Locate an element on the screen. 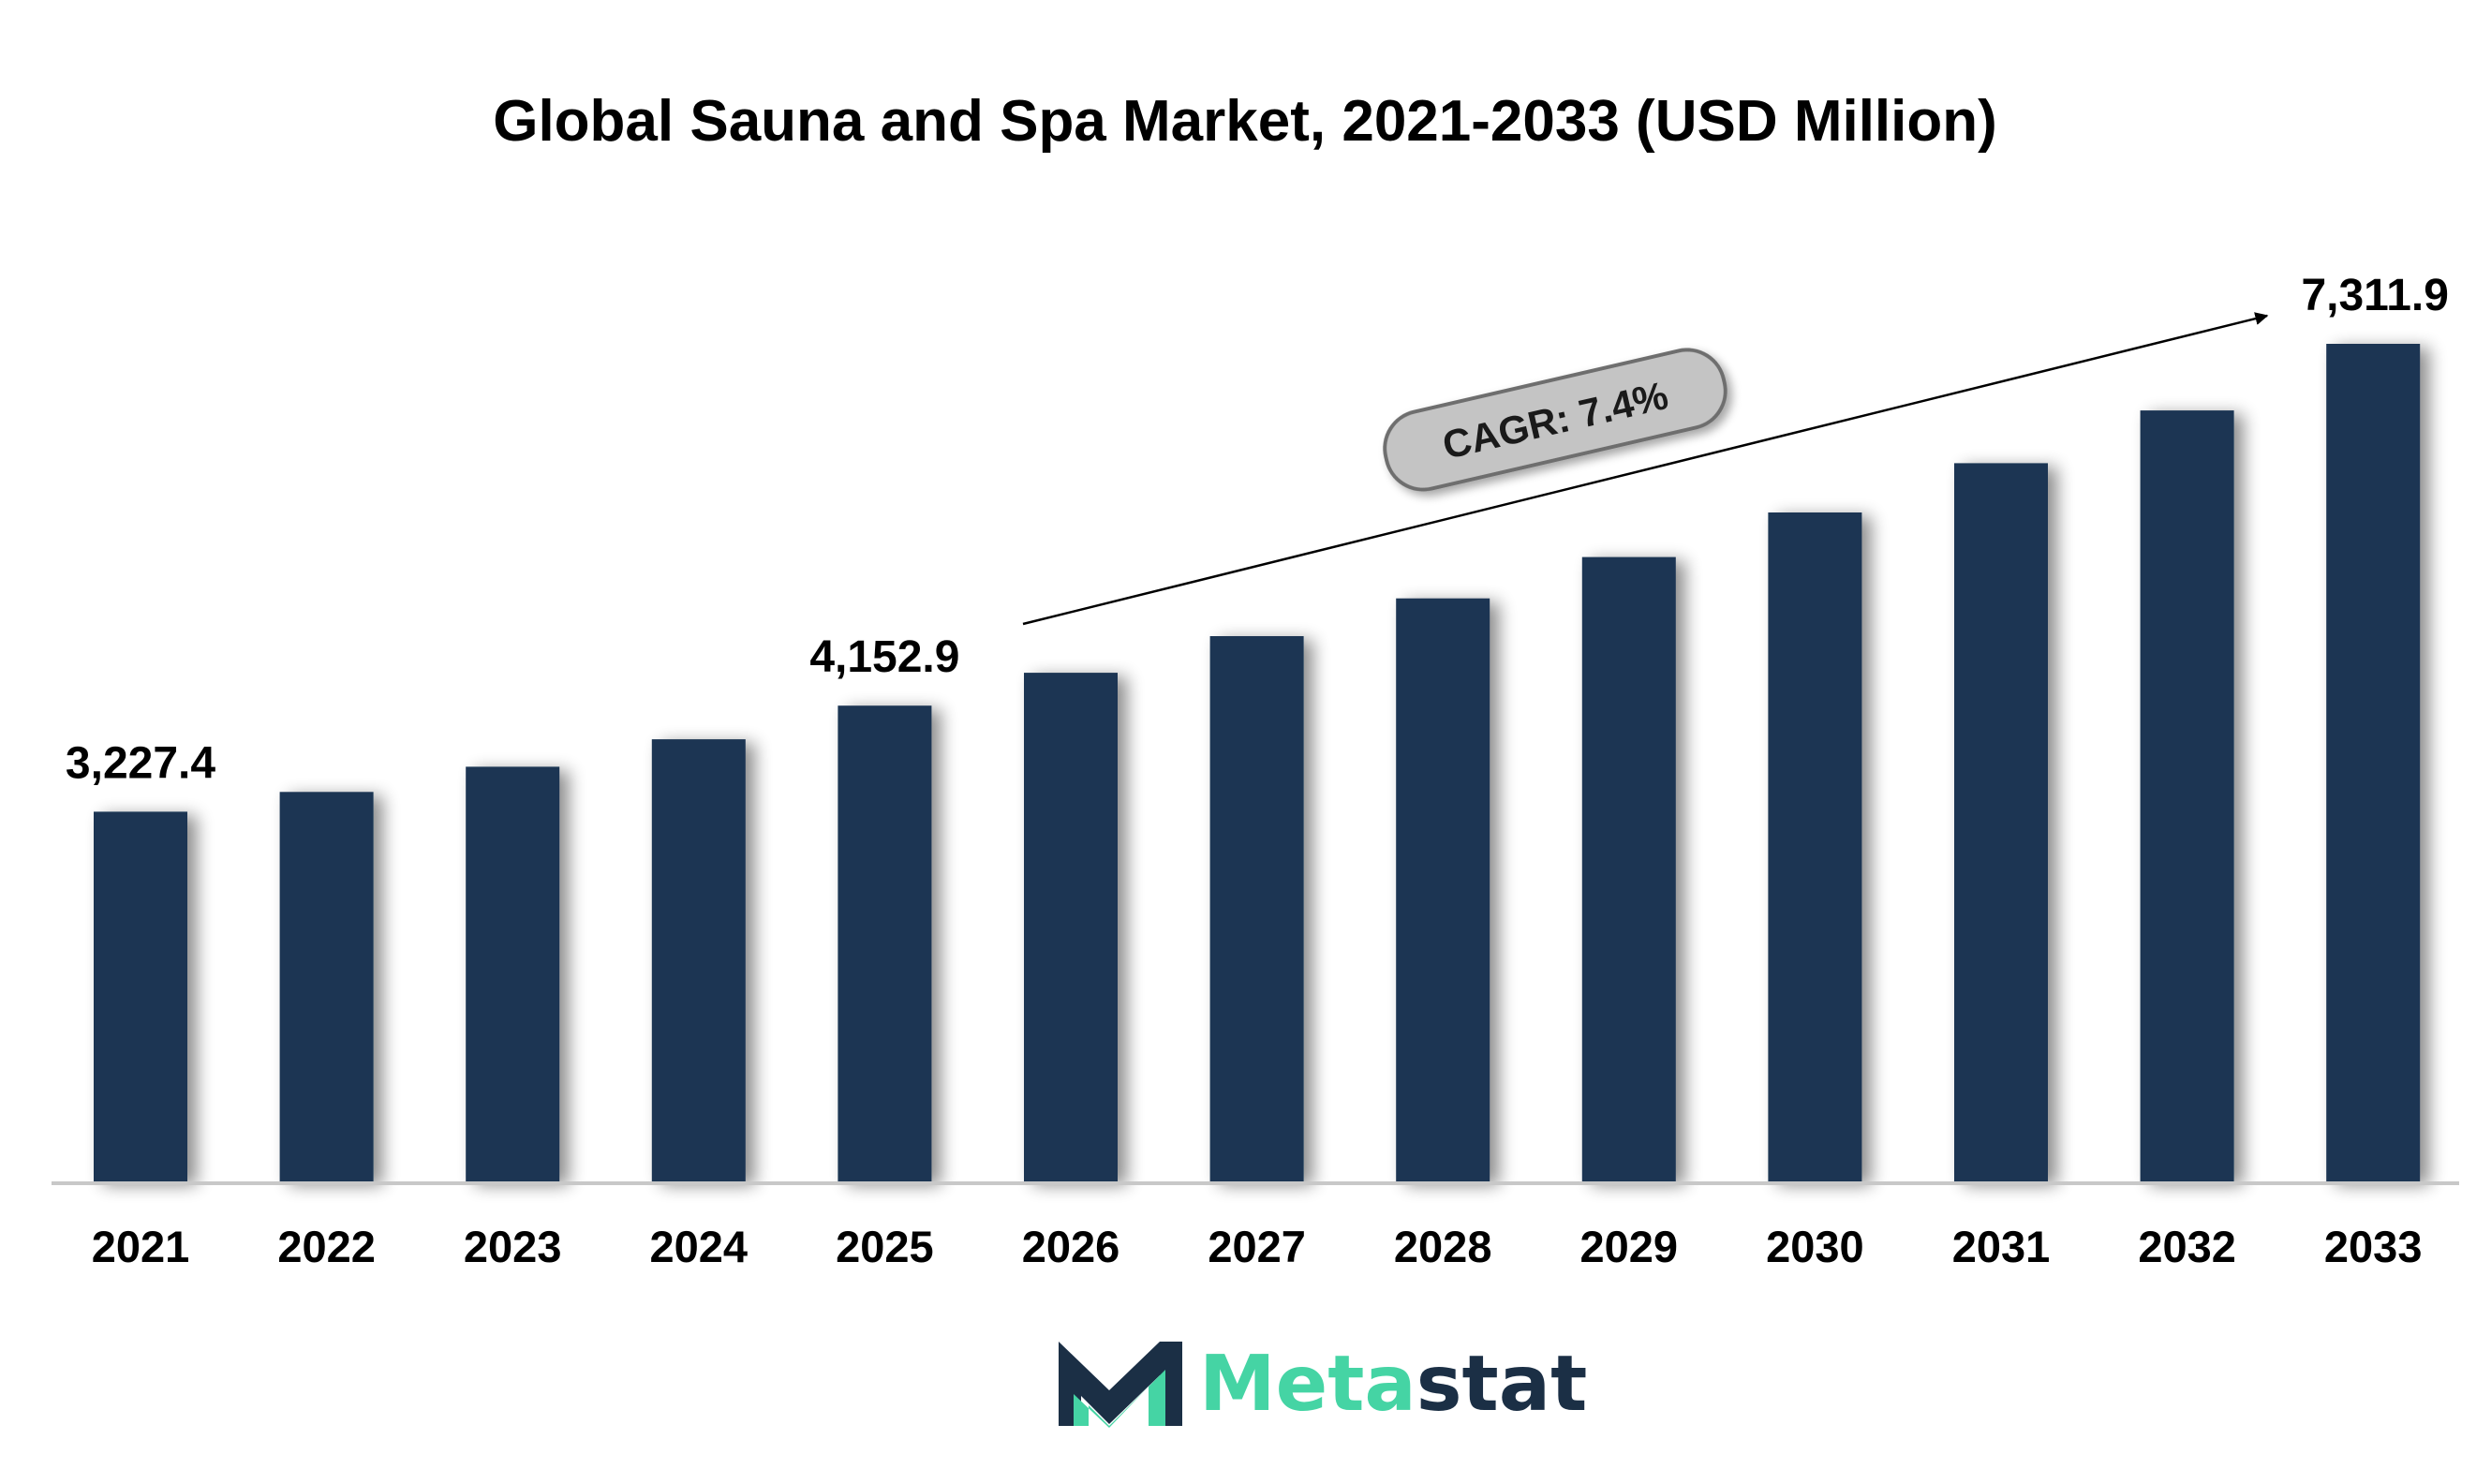 The height and width of the screenshot is (1484, 2491). bar-2033 is located at coordinates (2373, 762).